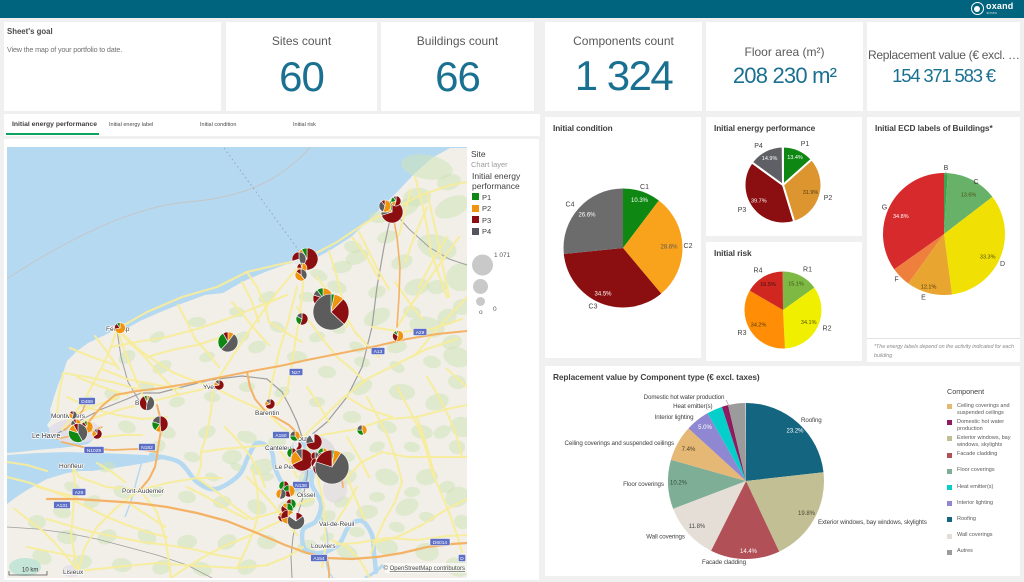 Image resolution: width=1024 pixels, height=582 pixels. What do you see at coordinates (68, 416) in the screenshot?
I see `svg-text: Montivilliers` at bounding box center [68, 416].